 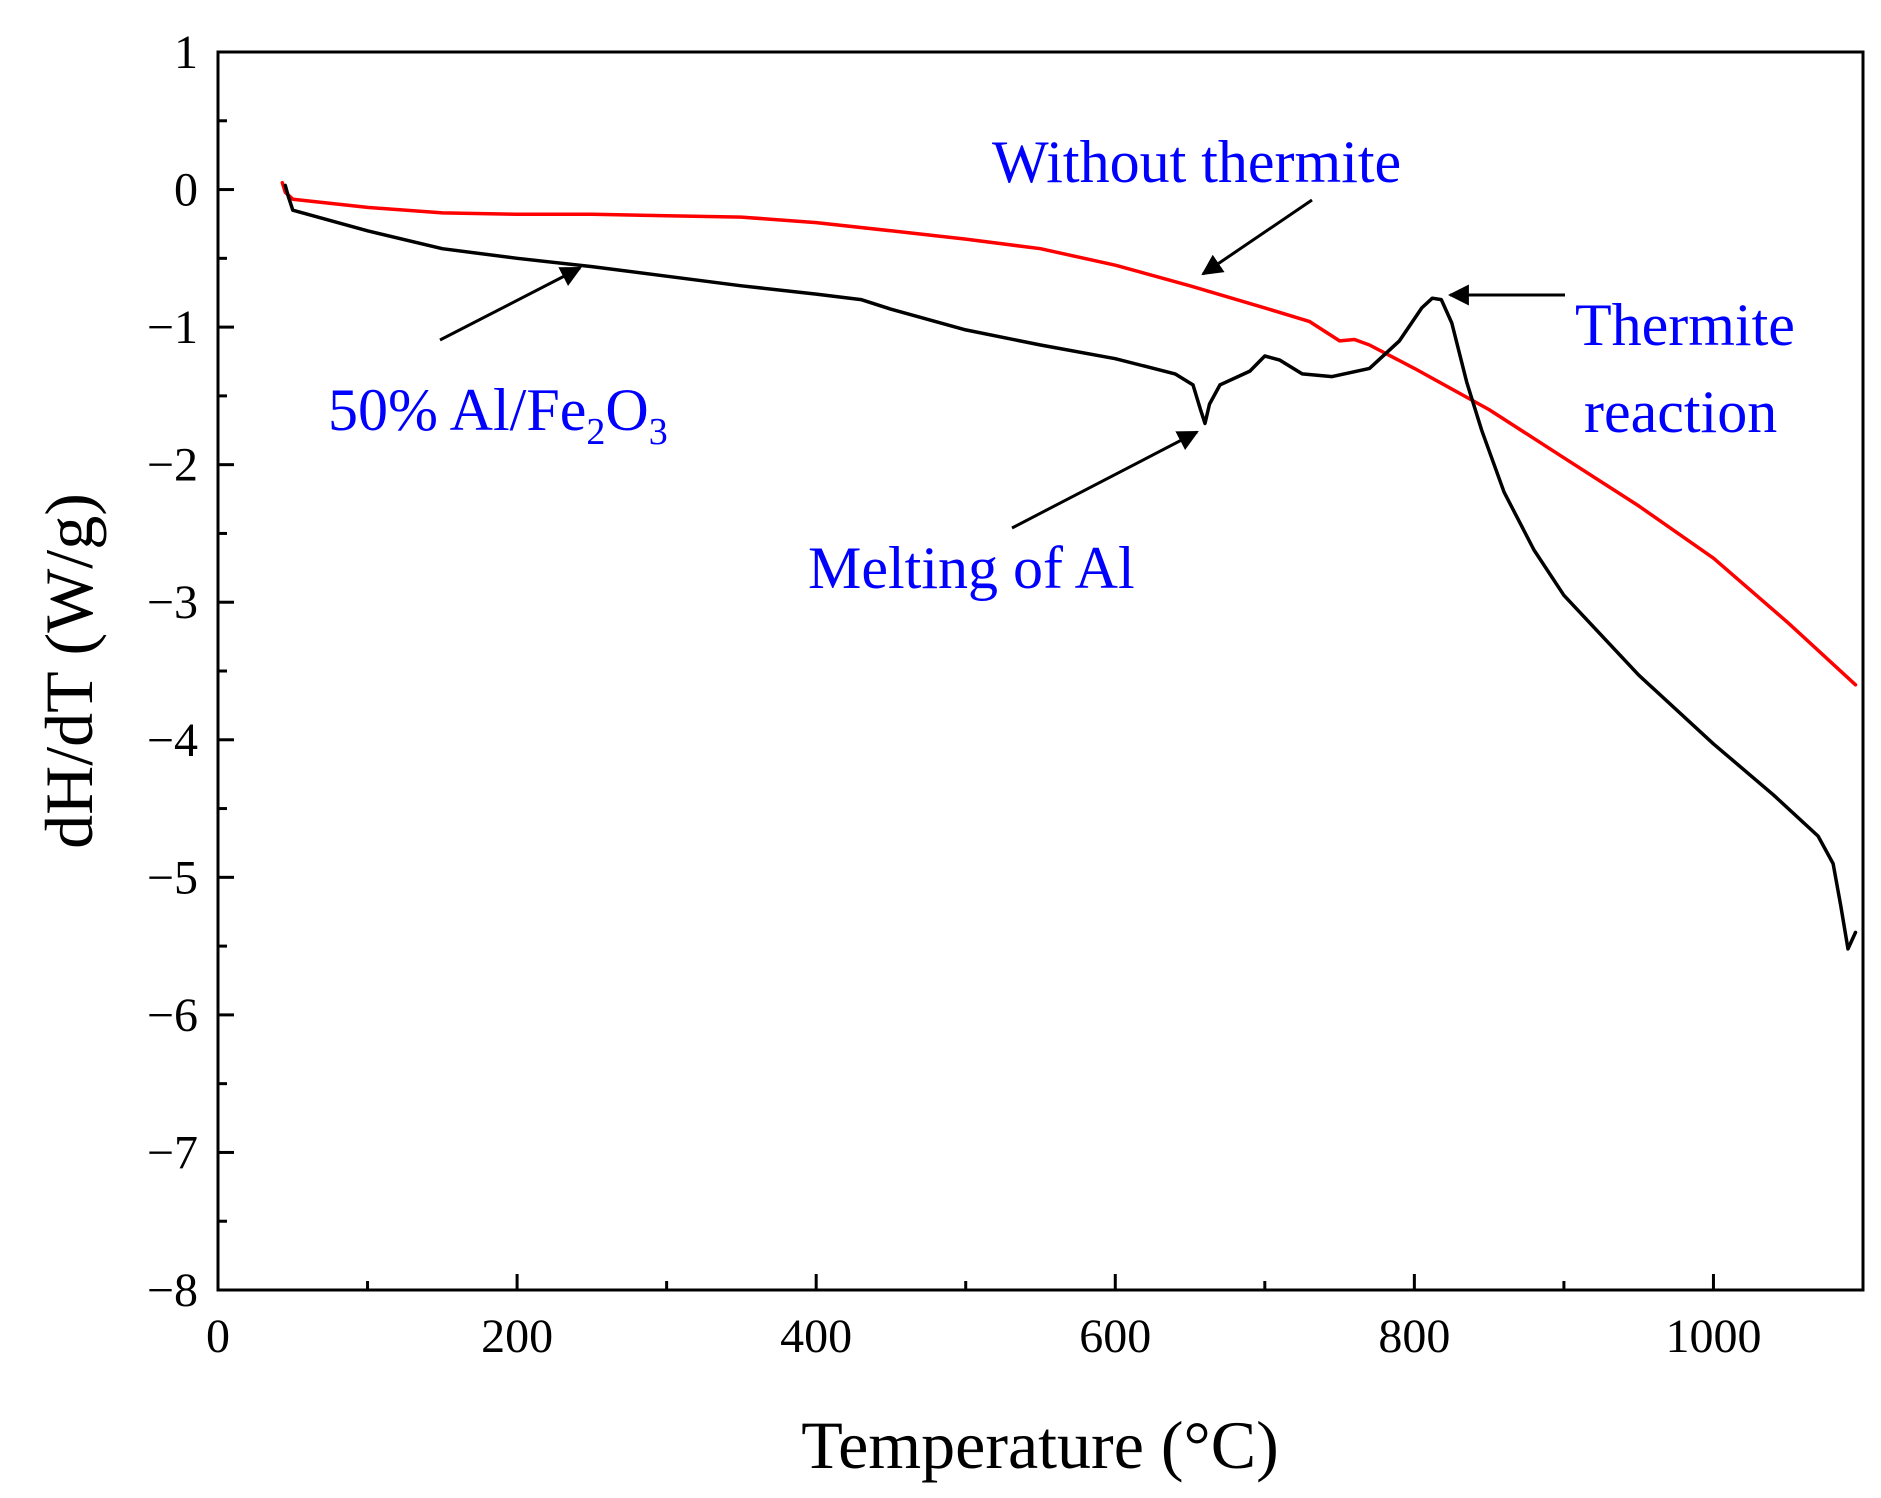 I want to click on arrow-melting-of-al, so click(x=1105, y=480).